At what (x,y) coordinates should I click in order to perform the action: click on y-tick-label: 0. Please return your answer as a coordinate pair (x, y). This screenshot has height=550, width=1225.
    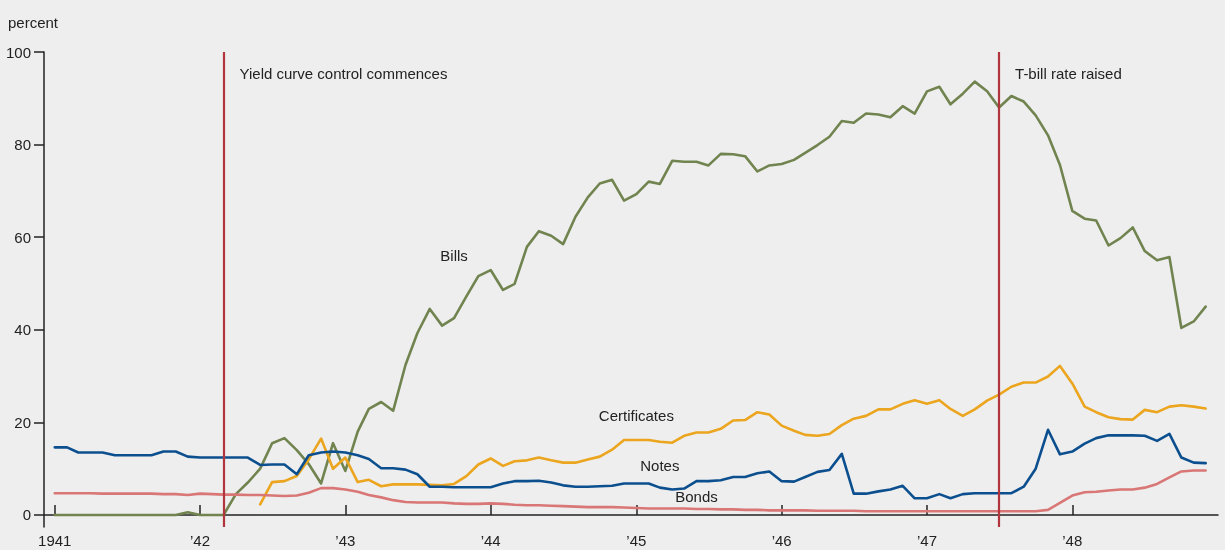
    Looking at the image, I should click on (26, 515).